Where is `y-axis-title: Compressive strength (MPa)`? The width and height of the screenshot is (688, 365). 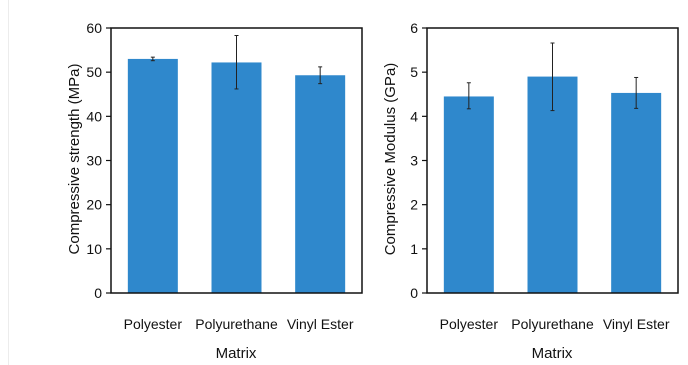 y-axis-title: Compressive strength (MPa) is located at coordinates (74, 159).